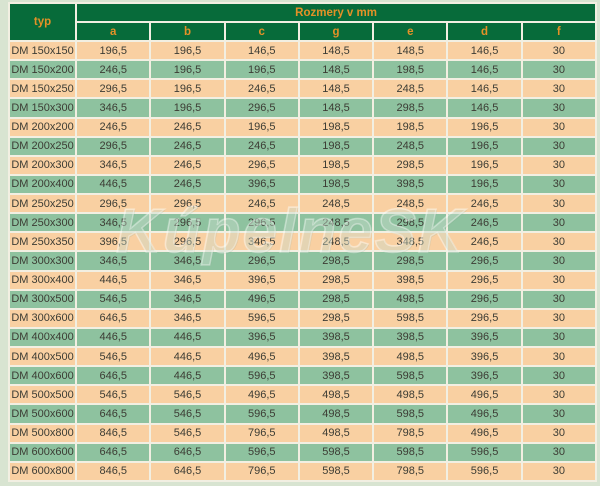 The width and height of the screenshot is (600, 486). Describe the element at coordinates (410, 242) in the screenshot. I see `cell-e: 348,5` at that location.